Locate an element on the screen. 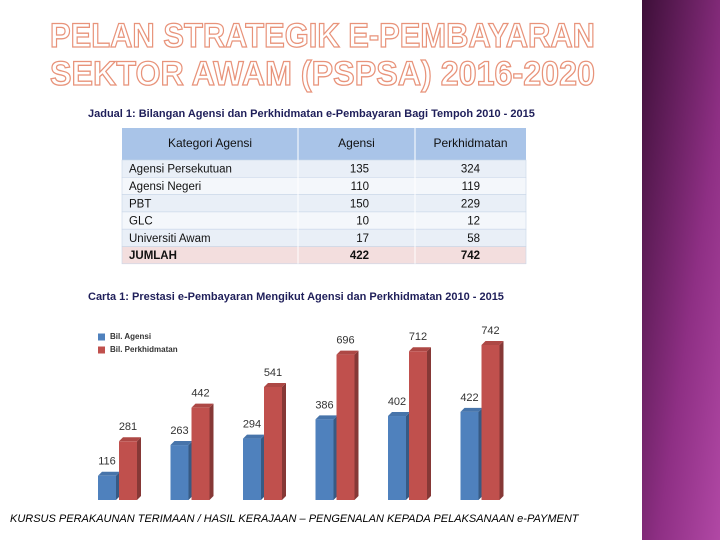 This screenshot has width=720, height=540. table-cell: 422 is located at coordinates (359, 256).